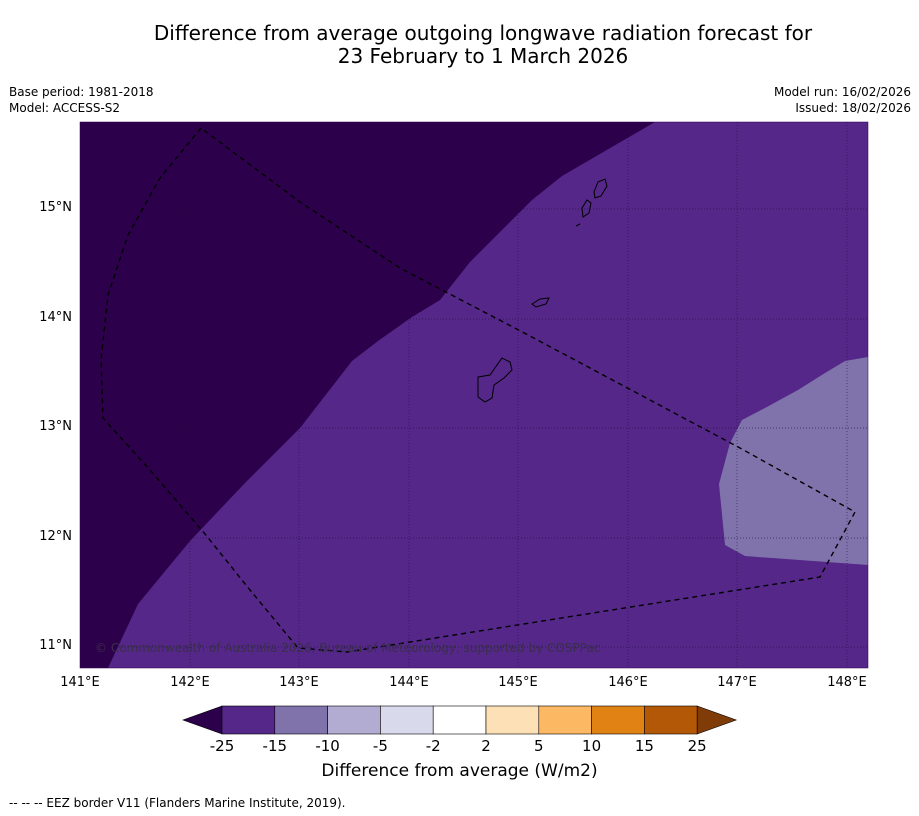 This screenshot has height=816, width=919. I want to click on colorbar-tick-label: -5, so click(380, 746).